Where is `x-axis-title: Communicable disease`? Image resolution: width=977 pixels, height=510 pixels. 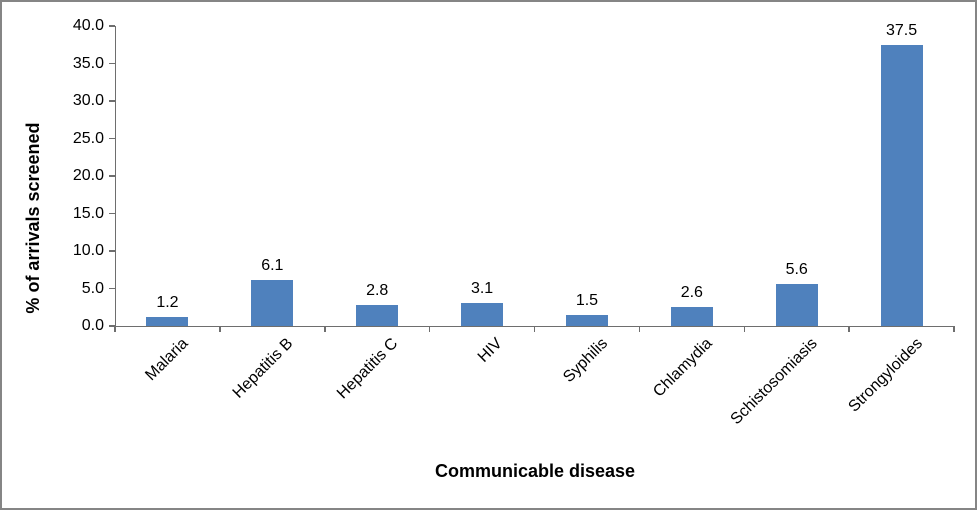 x-axis-title: Communicable disease is located at coordinates (535, 471).